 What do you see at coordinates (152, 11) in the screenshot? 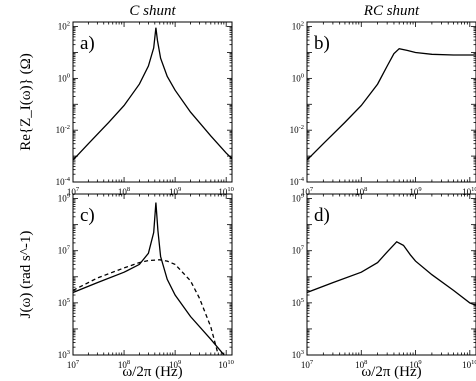
I see `column-title-c-shunt: C shunt` at bounding box center [152, 11].